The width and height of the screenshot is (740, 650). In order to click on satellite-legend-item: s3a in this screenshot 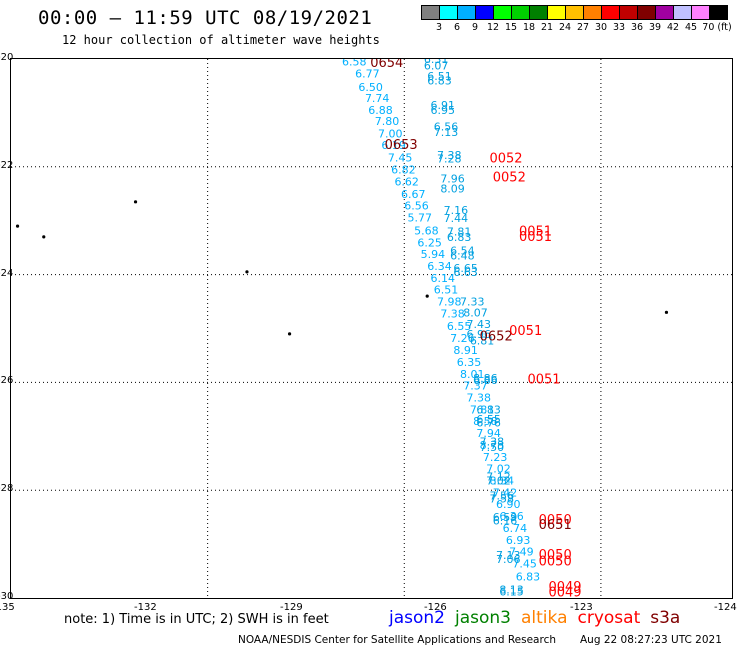, I will do `click(665, 618)`.